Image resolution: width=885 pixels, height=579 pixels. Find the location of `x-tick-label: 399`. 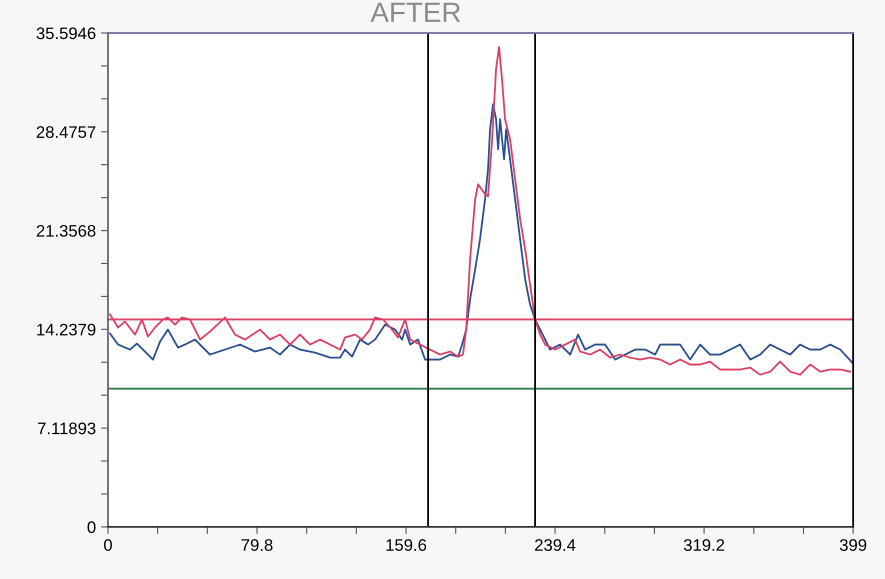

x-tick-label: 399 is located at coordinates (853, 545).